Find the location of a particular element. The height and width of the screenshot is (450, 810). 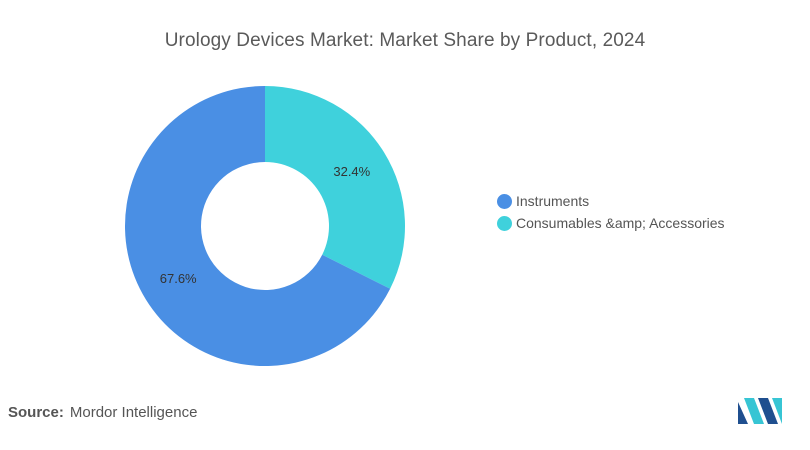

legend-item-instruments: Instruments is located at coordinates (611, 201).